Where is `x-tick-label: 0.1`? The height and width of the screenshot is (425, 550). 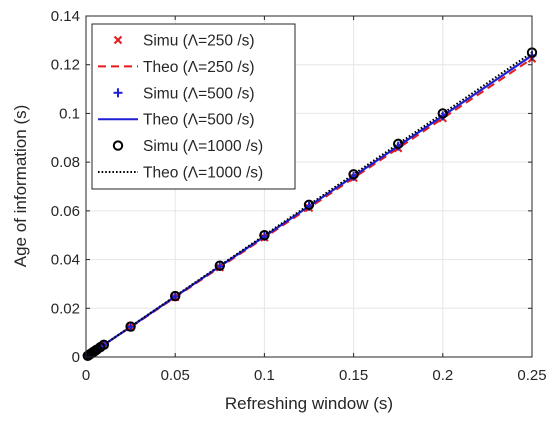 x-tick-label: 0.1 is located at coordinates (264, 375).